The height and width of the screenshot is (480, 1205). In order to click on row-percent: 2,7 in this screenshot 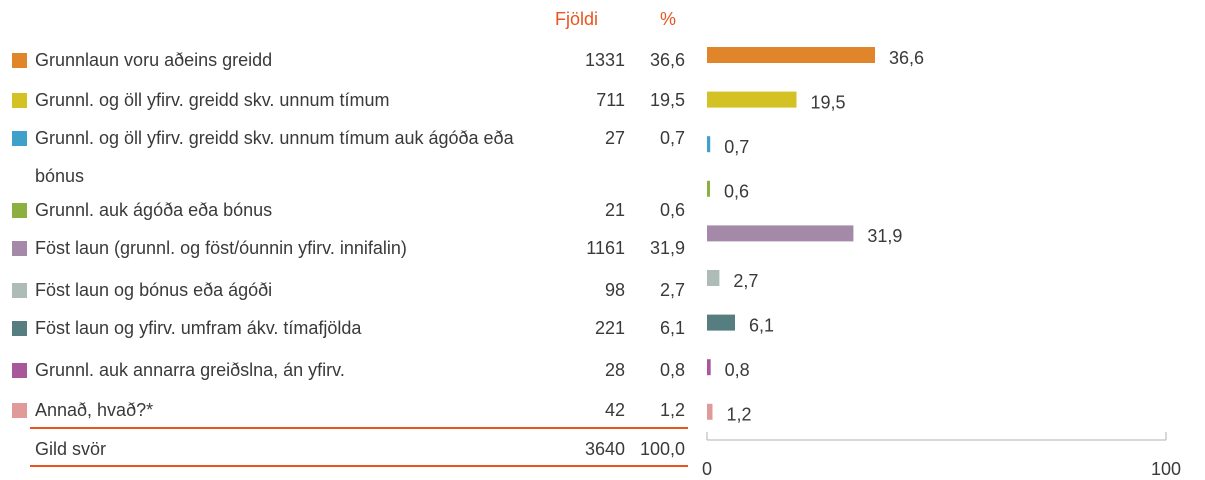, I will do `click(672, 290)`.